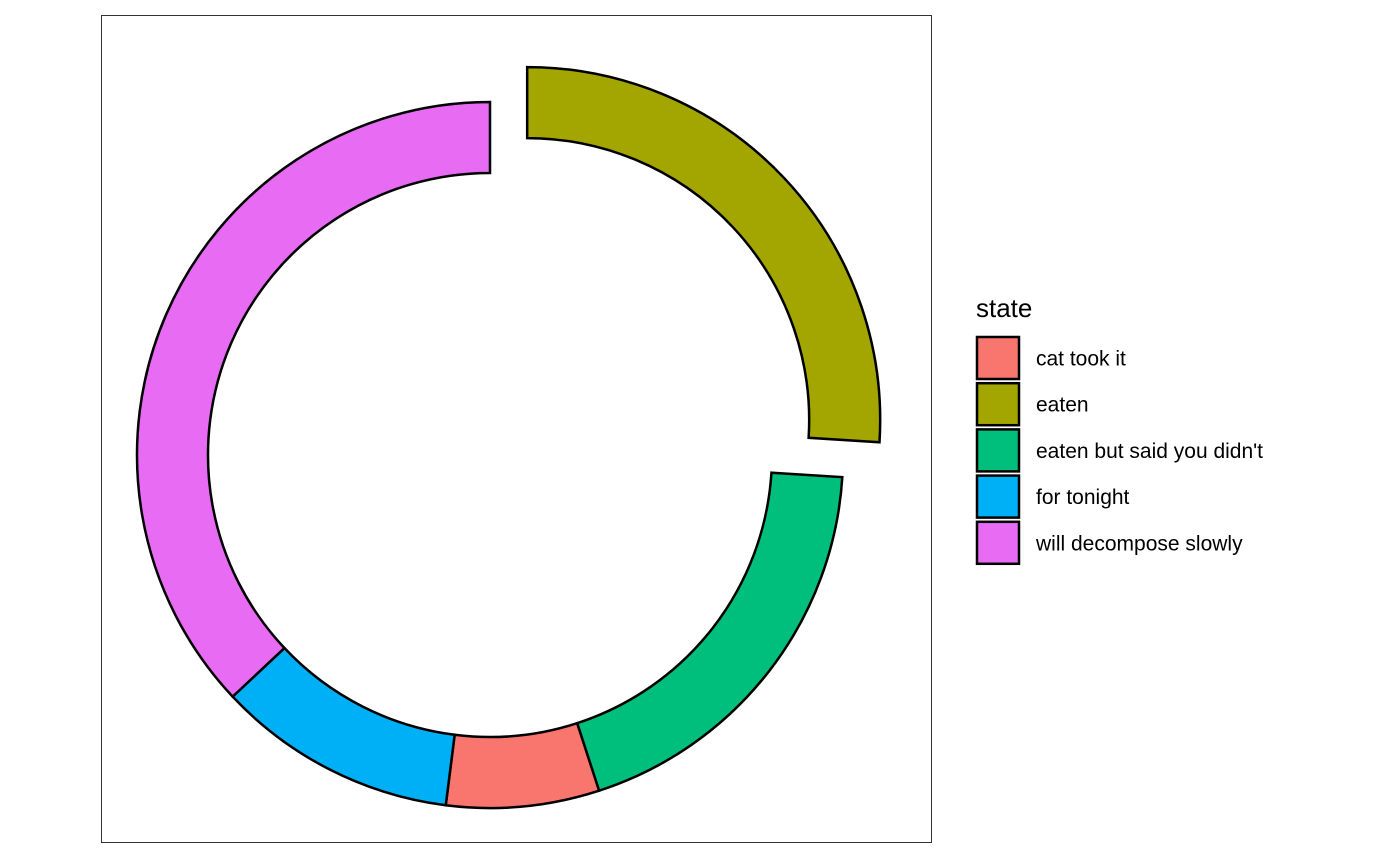 The height and width of the screenshot is (865, 1400). Describe the element at coordinates (1004, 308) in the screenshot. I see `legend-title: state` at that location.